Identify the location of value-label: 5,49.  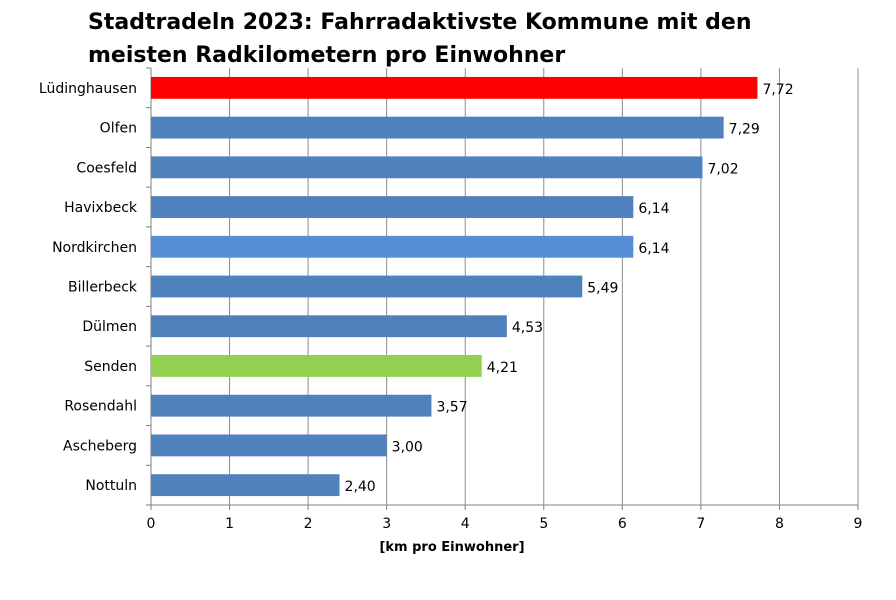
(602, 289).